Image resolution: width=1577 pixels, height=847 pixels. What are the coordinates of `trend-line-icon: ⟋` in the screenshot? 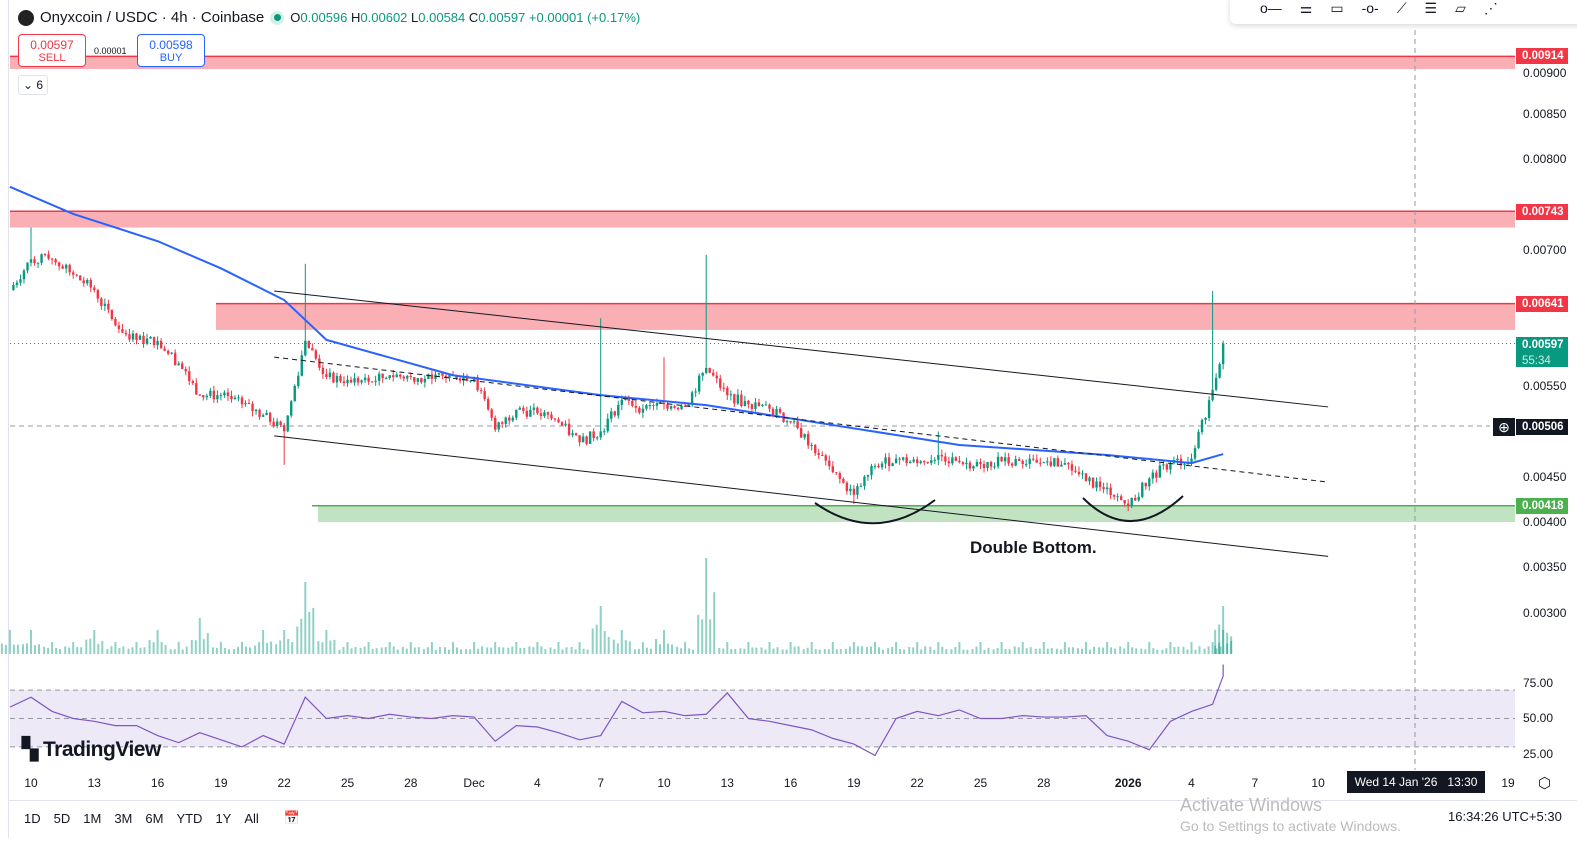 It's located at (1401, 8).